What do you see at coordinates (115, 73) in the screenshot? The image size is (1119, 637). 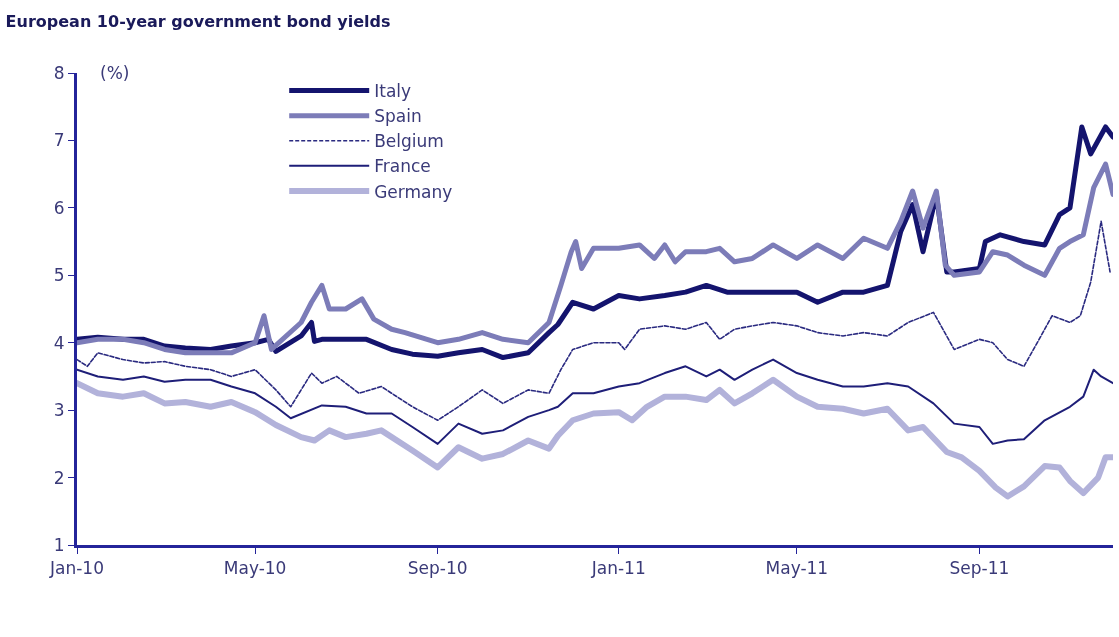 I see `y-axis-title: (%)` at bounding box center [115, 73].